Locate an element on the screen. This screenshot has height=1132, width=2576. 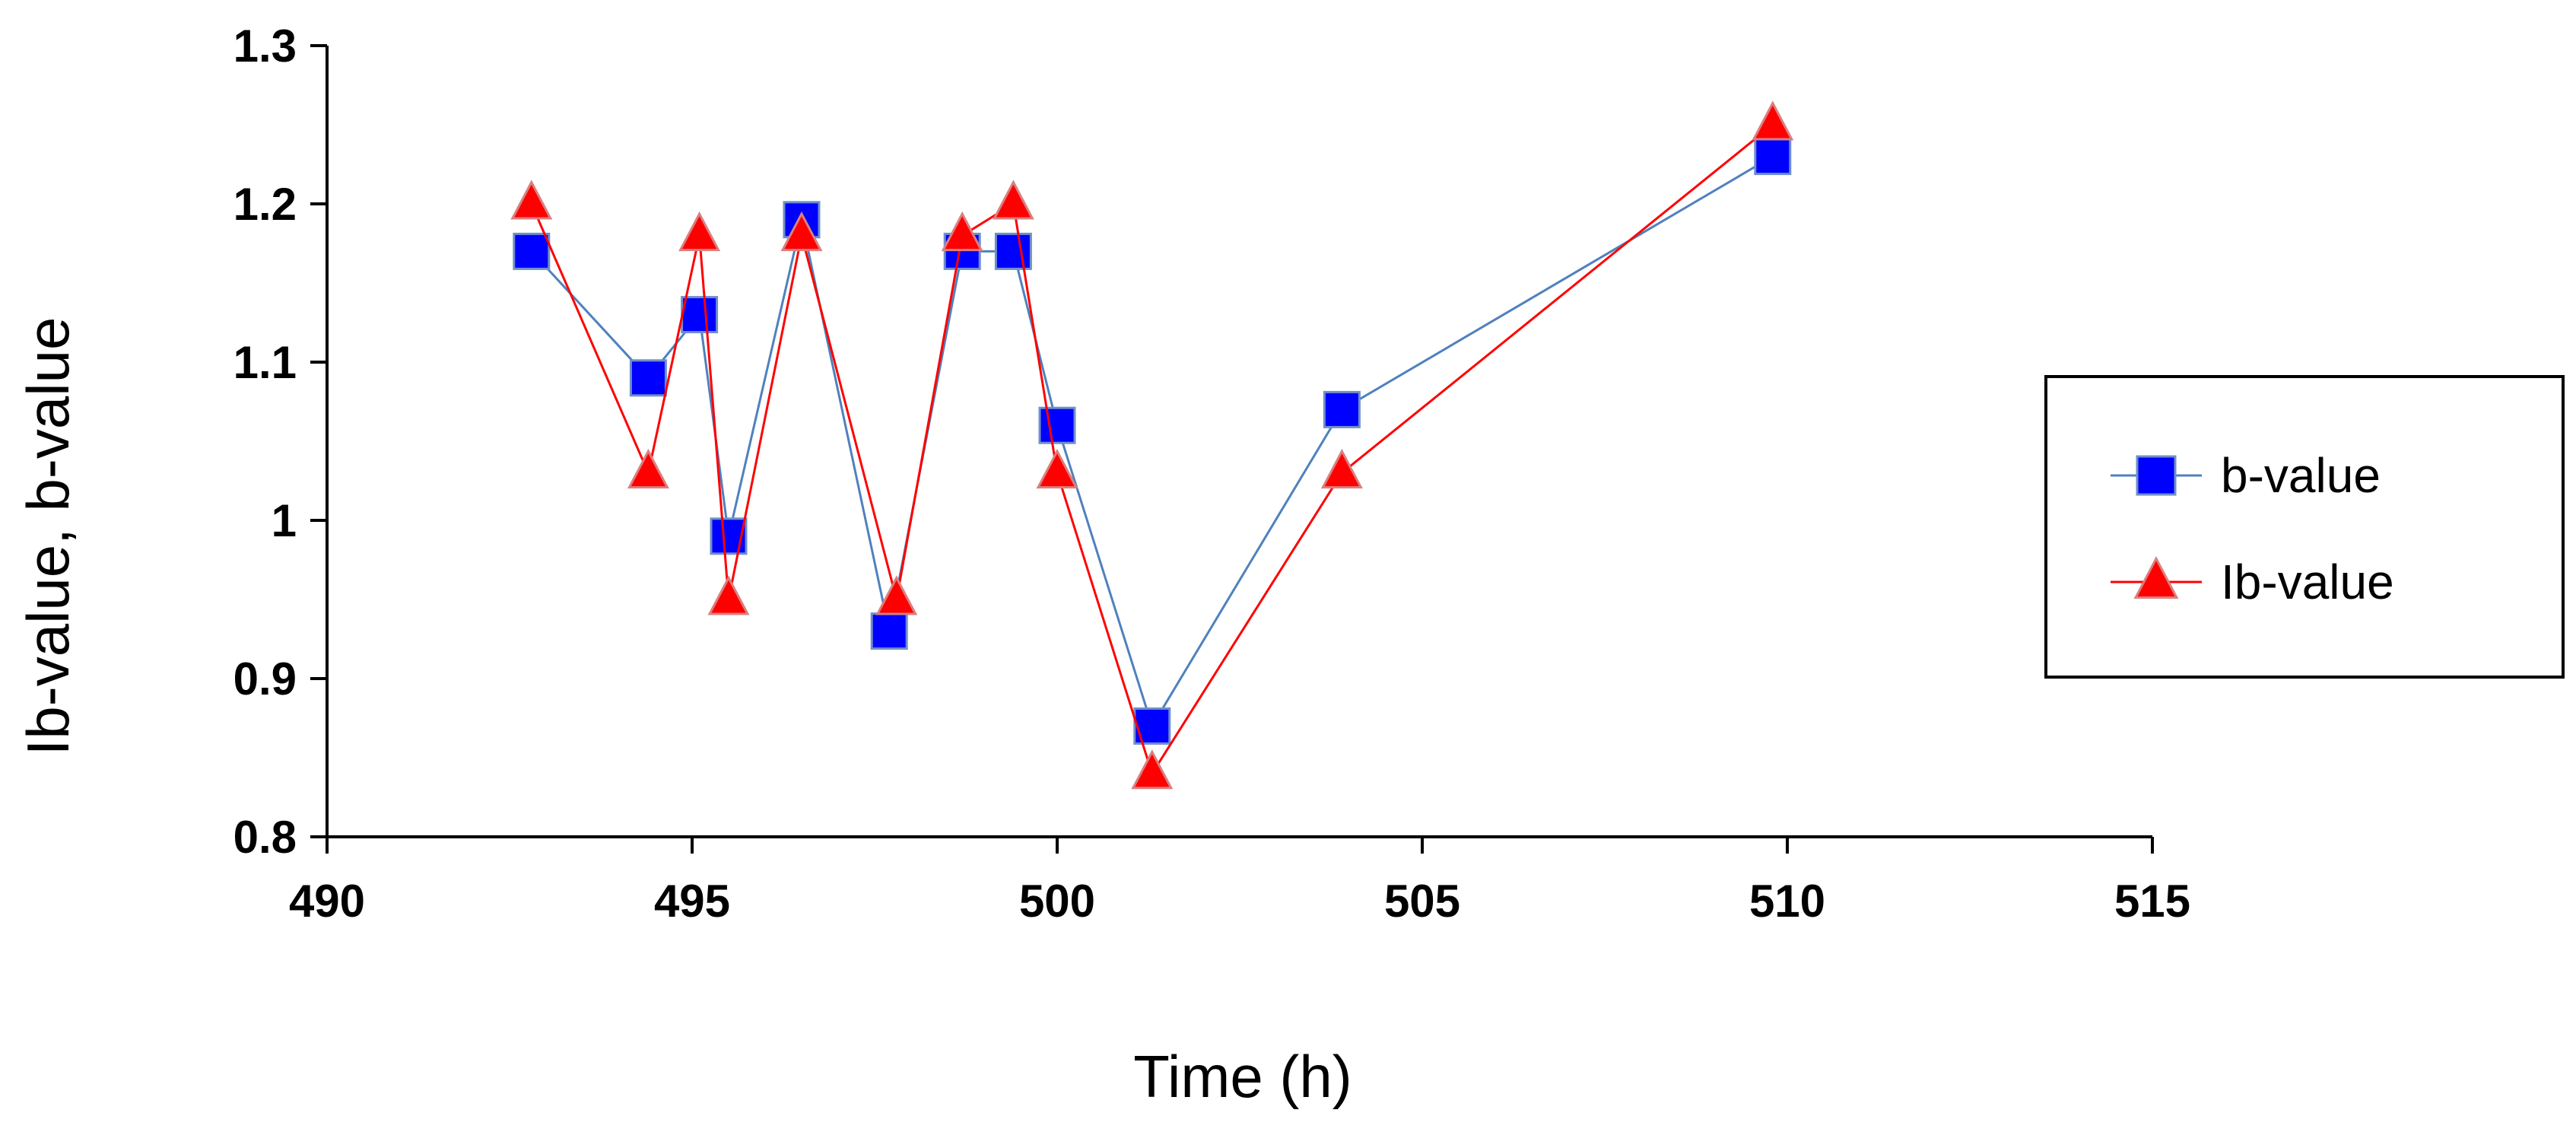
x-tick-label: 510 is located at coordinates (1787, 901).